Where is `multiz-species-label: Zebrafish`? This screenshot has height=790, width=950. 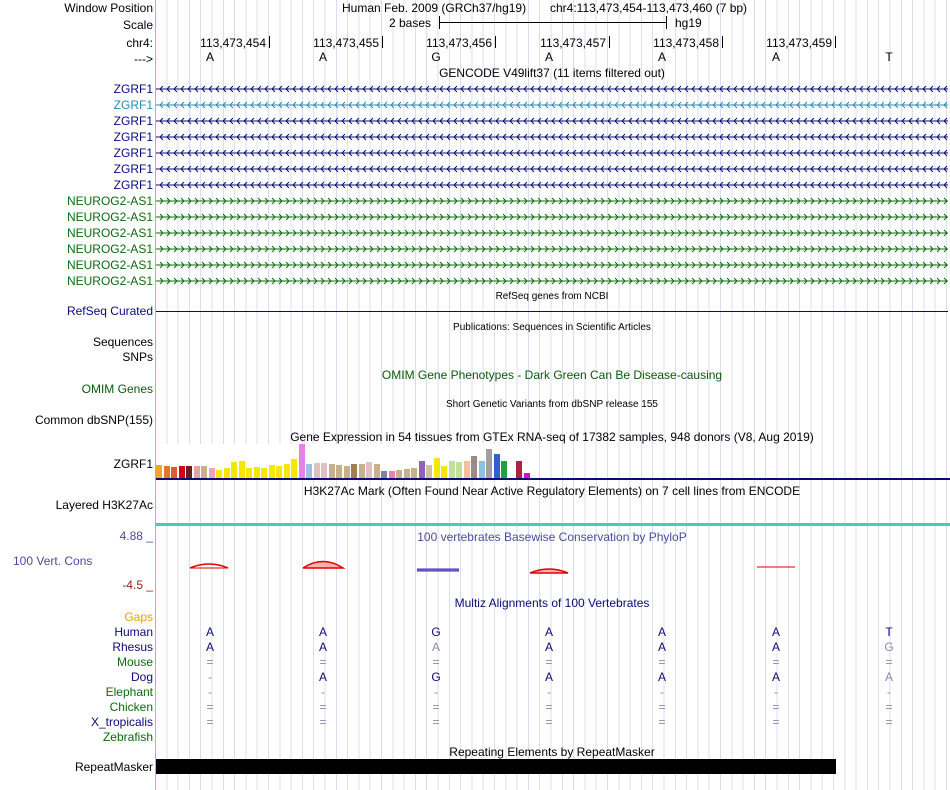 multiz-species-label: Zebrafish is located at coordinates (127, 737).